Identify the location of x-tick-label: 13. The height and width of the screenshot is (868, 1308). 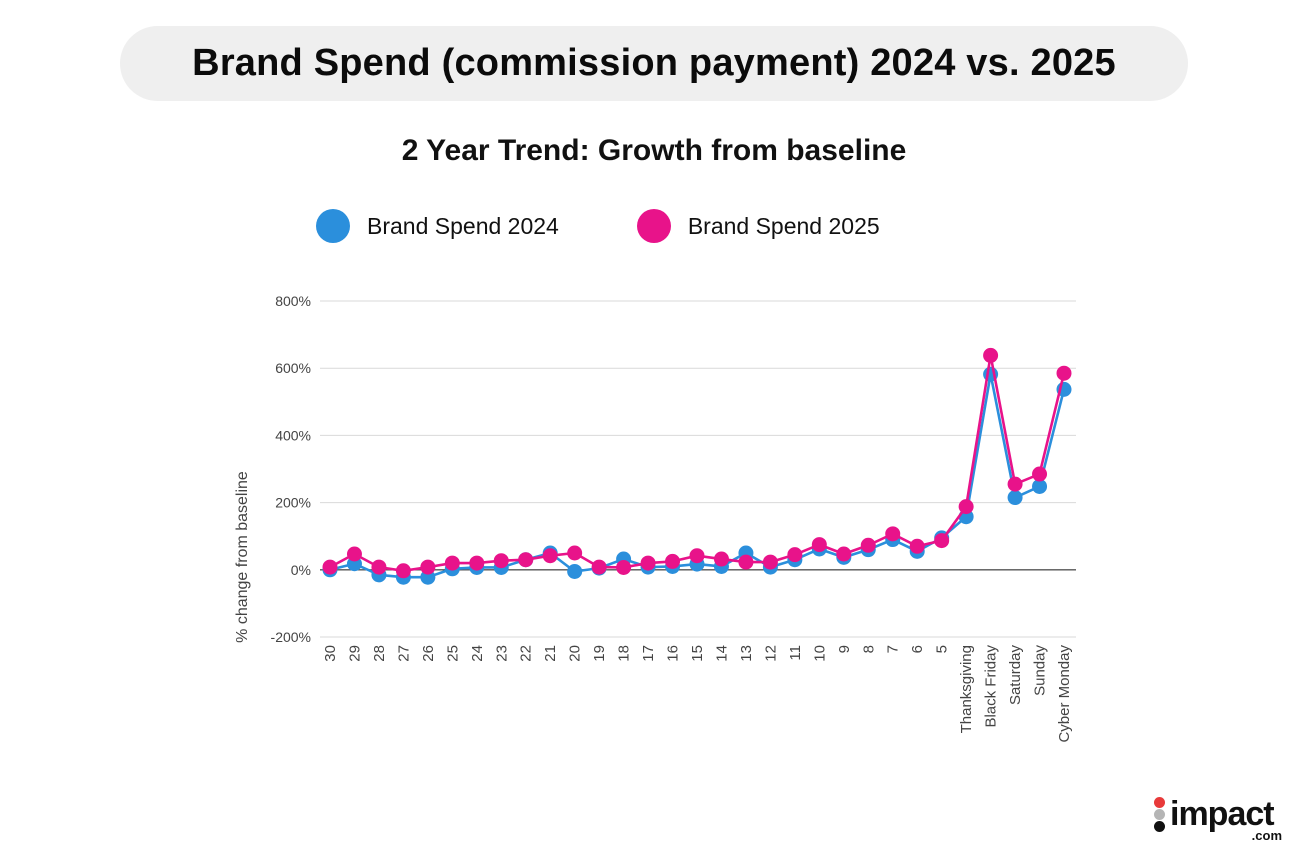
(746, 653).